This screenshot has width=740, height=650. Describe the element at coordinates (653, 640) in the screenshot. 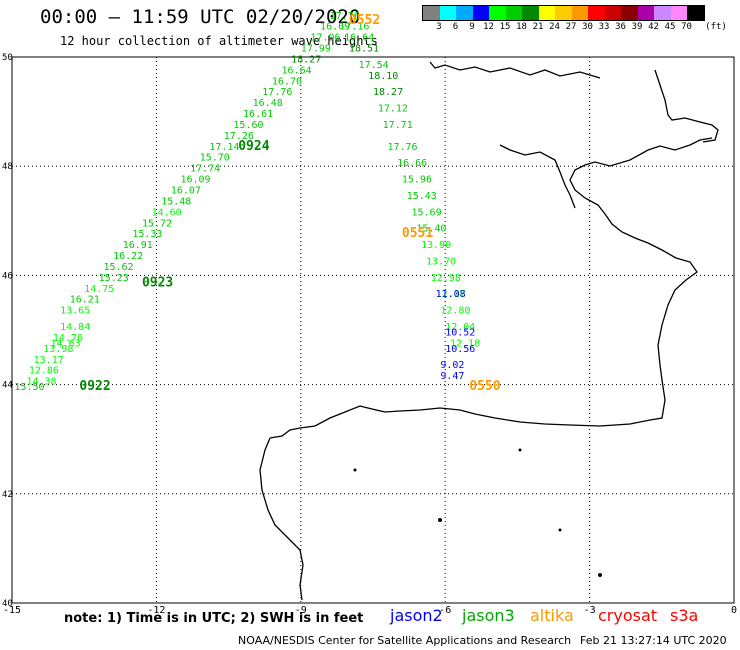

I see `footer-timestamp: Feb 21 13:27:14 UTC 2020` at that location.